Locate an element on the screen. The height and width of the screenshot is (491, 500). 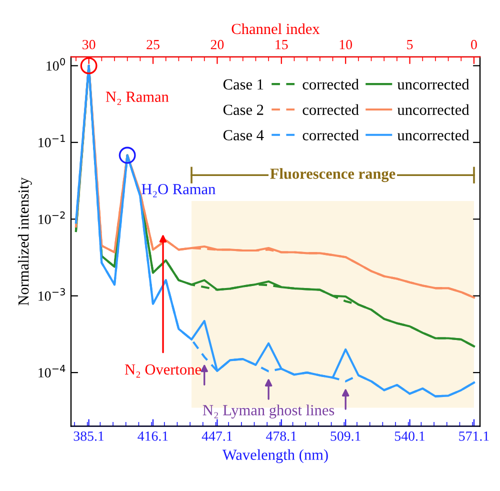
x-tick-label: 509.1 is located at coordinates (345, 436).